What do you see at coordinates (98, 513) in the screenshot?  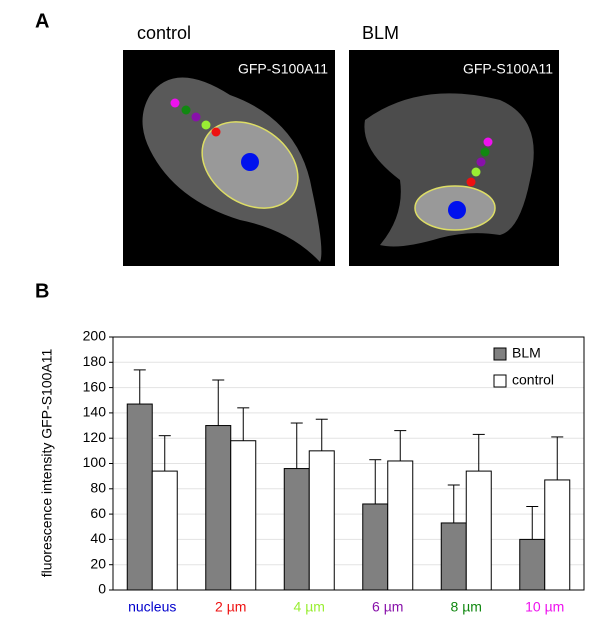 I see `y-tick-label: 60` at bounding box center [98, 513].